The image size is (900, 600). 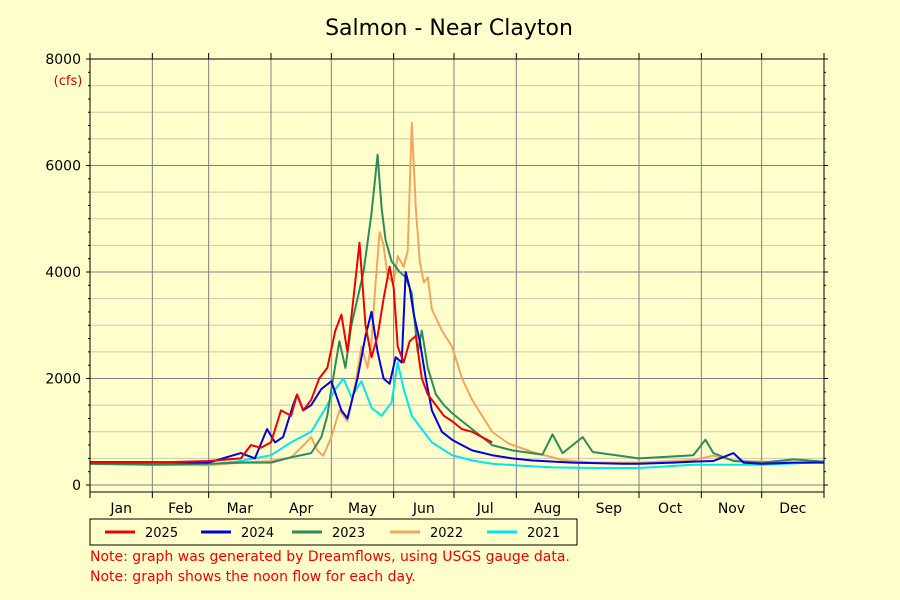 What do you see at coordinates (76, 486) in the screenshot?
I see `y-tick-label: 0` at bounding box center [76, 486].